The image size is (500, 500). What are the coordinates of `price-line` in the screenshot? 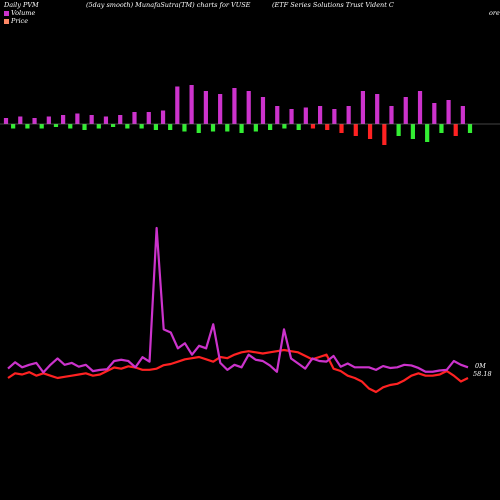 It's located at (238, 371).